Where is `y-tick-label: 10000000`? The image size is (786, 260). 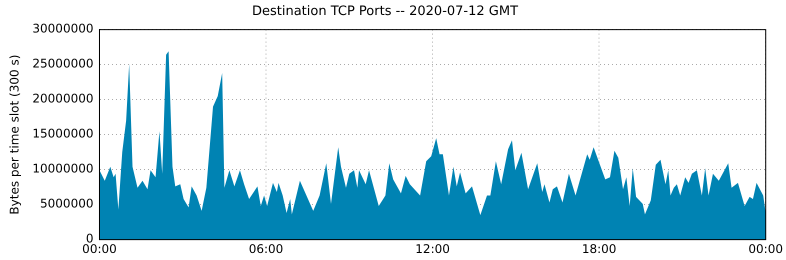 y-tick-label: 10000000 is located at coordinates (63, 169).